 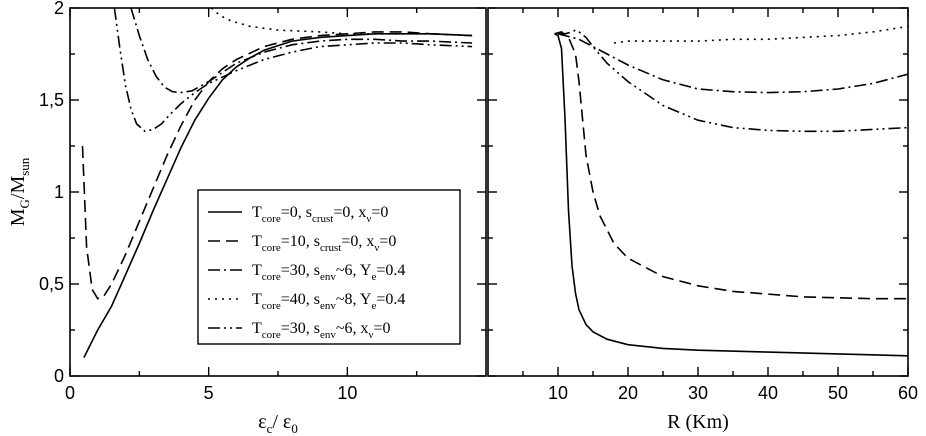 What do you see at coordinates (732, 63) in the screenshot?
I see `right-series-dash-dot` at bounding box center [732, 63].